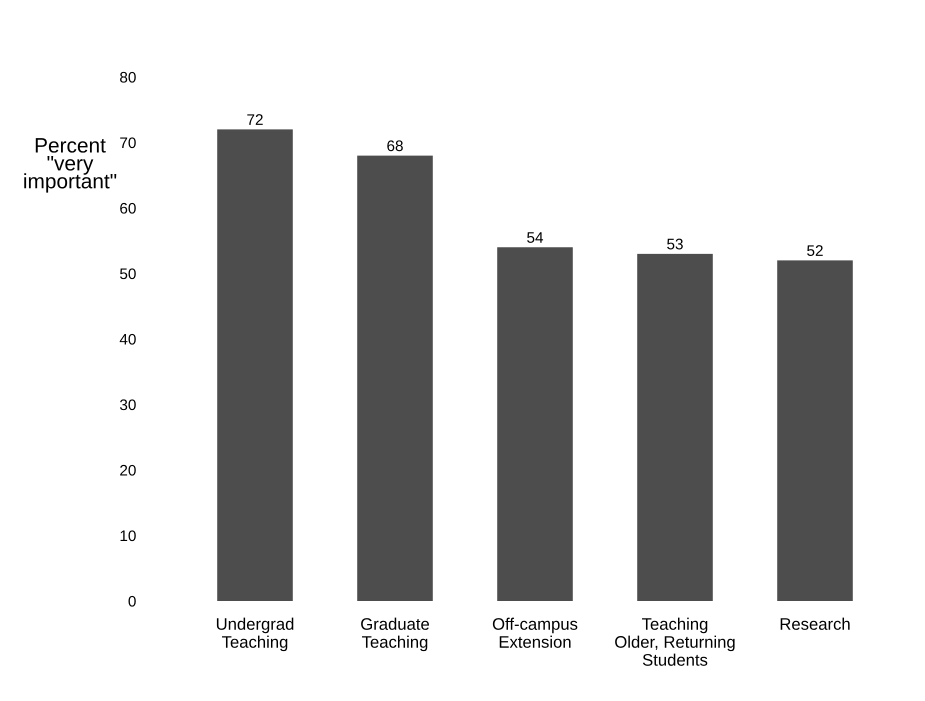  Describe the element at coordinates (128, 339) in the screenshot. I see `y-tick-label: 40` at that location.